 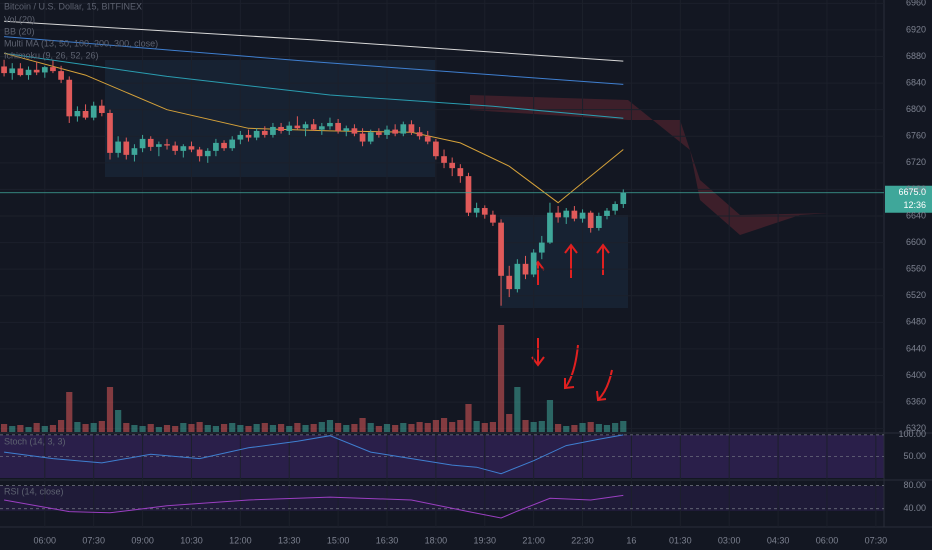 What do you see at coordinates (35, 441) in the screenshot?
I see `stoch-label: Stoch (14, 3, 3)` at bounding box center [35, 441].